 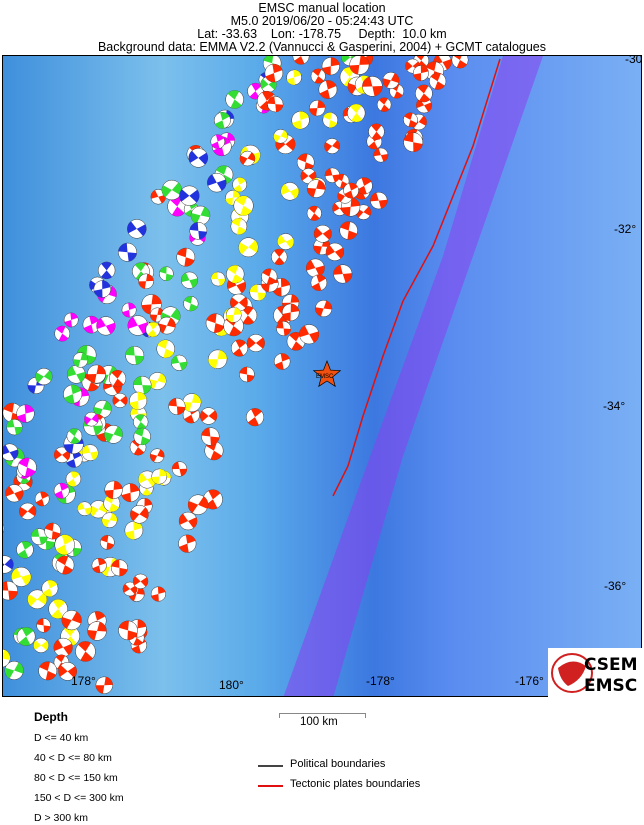 What do you see at coordinates (416, 277) in the screenshot?
I see `plate-boundary-line` at bounding box center [416, 277].